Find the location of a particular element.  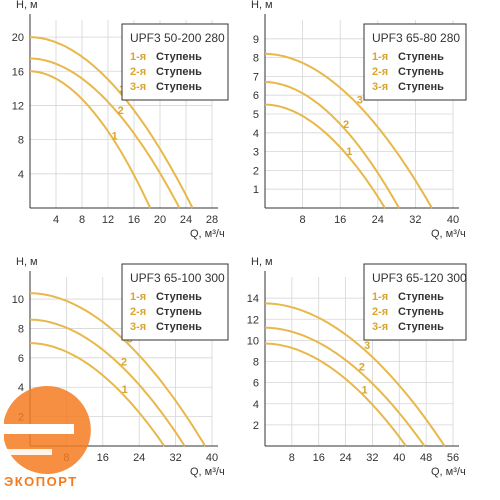

y-tick-label: 12 is located at coordinates (18, 106).